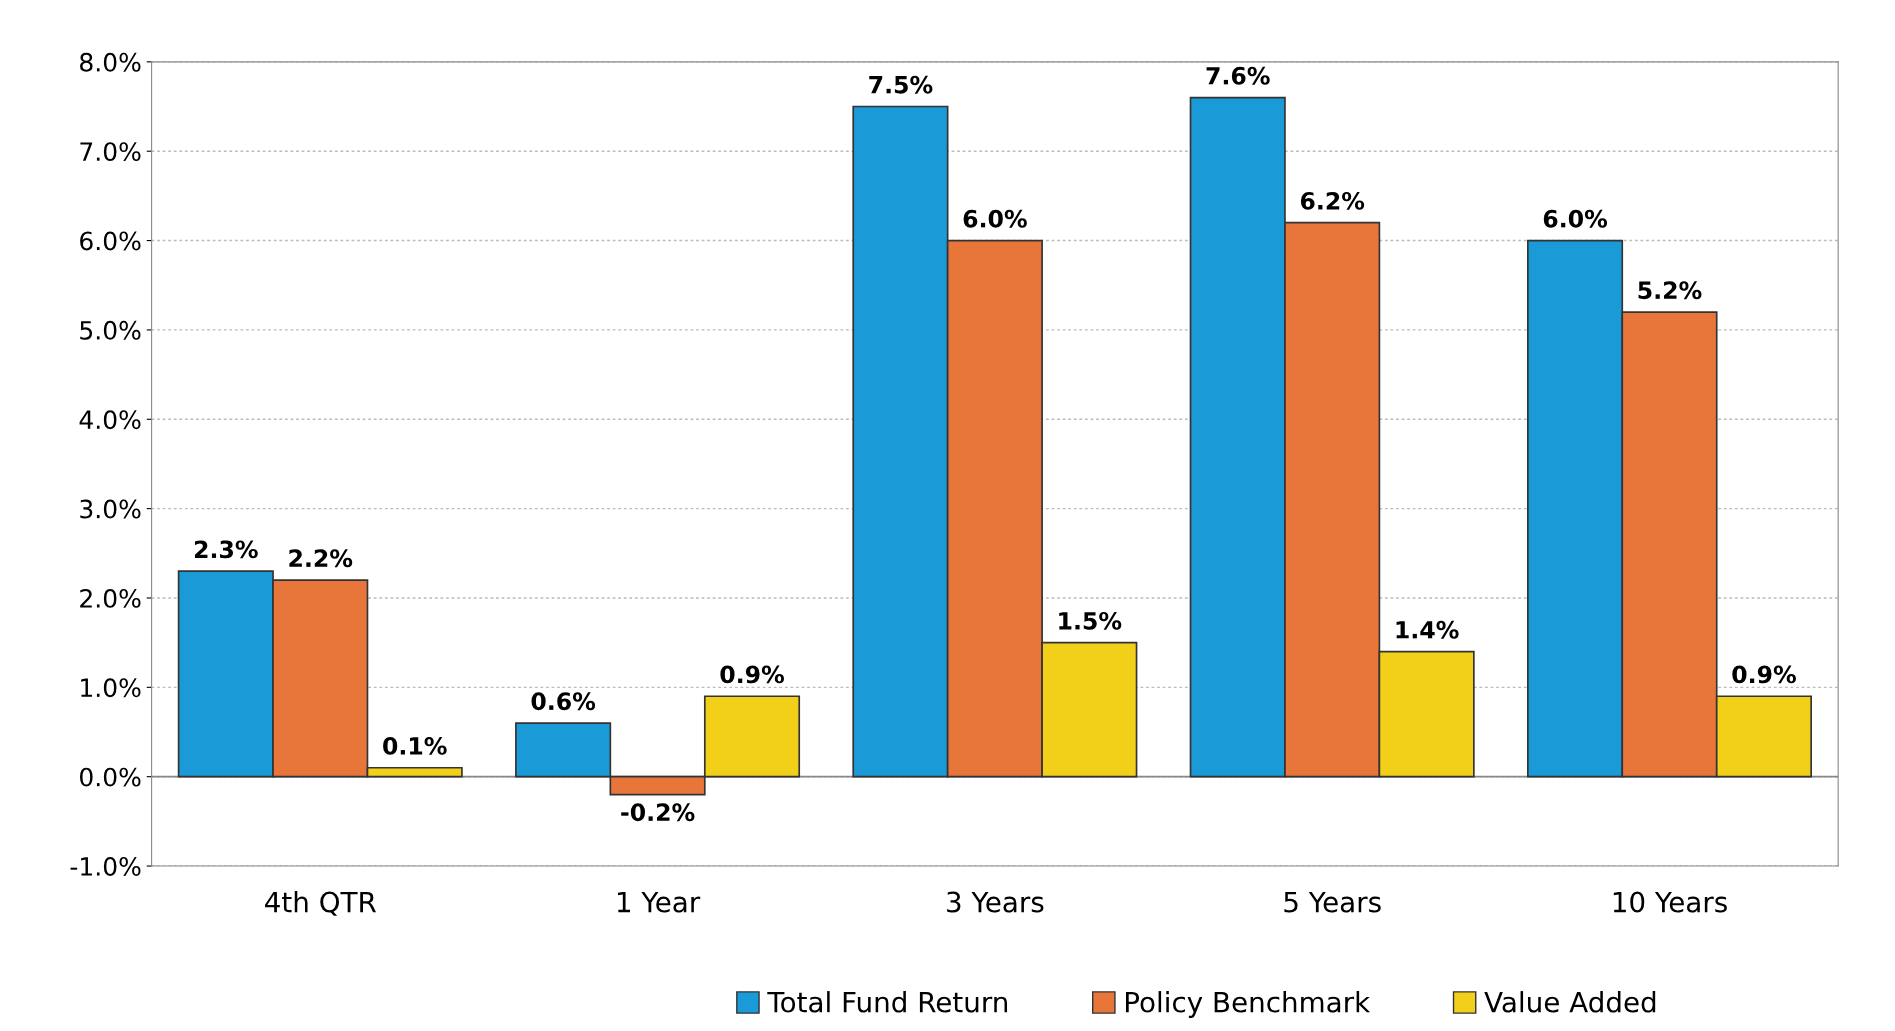 This screenshot has width=1895, height=1031. I want to click on data-label: 6.2%, so click(1332, 200).